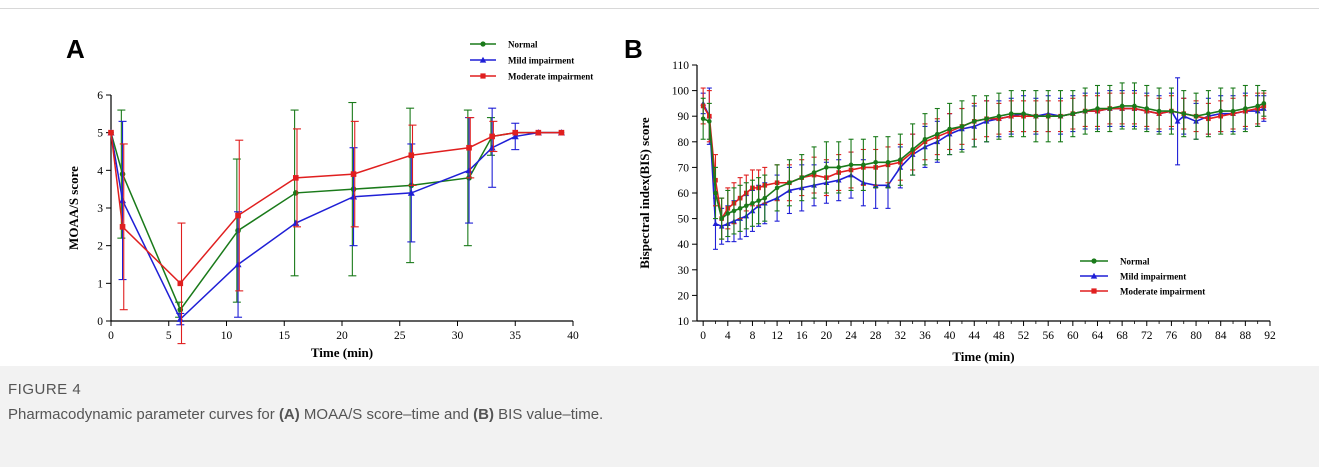 The image size is (1319, 467). What do you see at coordinates (100, 171) in the screenshot?
I see `y-tick-label: 4` at bounding box center [100, 171].